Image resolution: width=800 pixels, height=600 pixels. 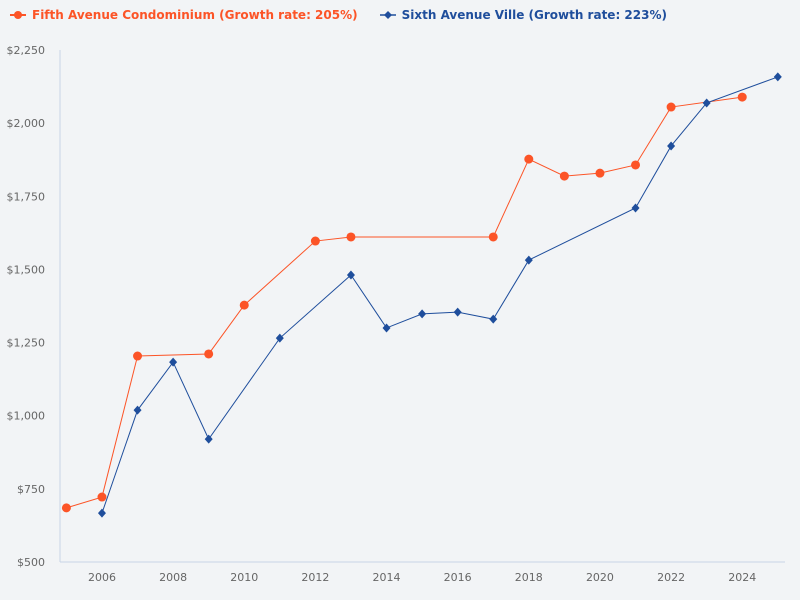 I want to click on x-tick-label: 2018, so click(x=529, y=577).